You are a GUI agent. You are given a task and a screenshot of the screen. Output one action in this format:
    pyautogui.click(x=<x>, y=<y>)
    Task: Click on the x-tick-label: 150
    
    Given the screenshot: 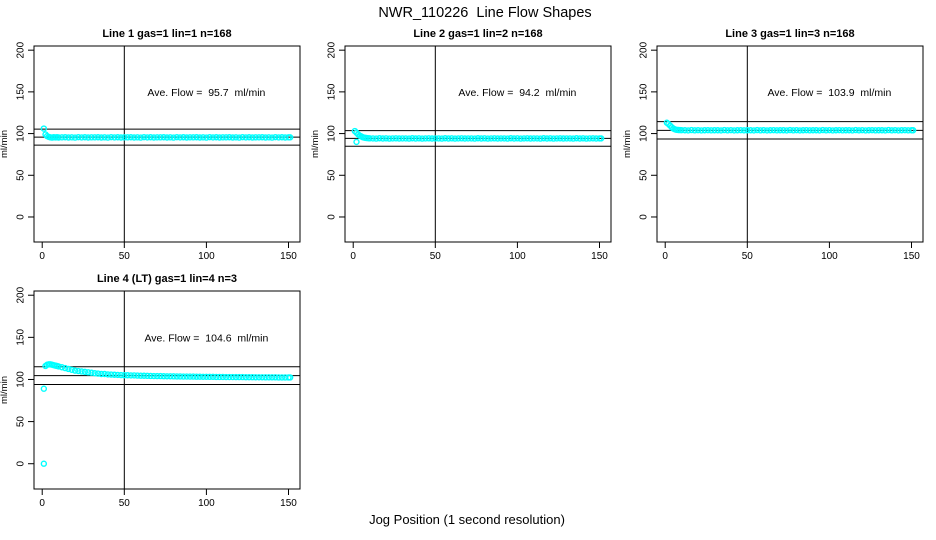 What is the action you would take?
    pyautogui.click(x=911, y=256)
    